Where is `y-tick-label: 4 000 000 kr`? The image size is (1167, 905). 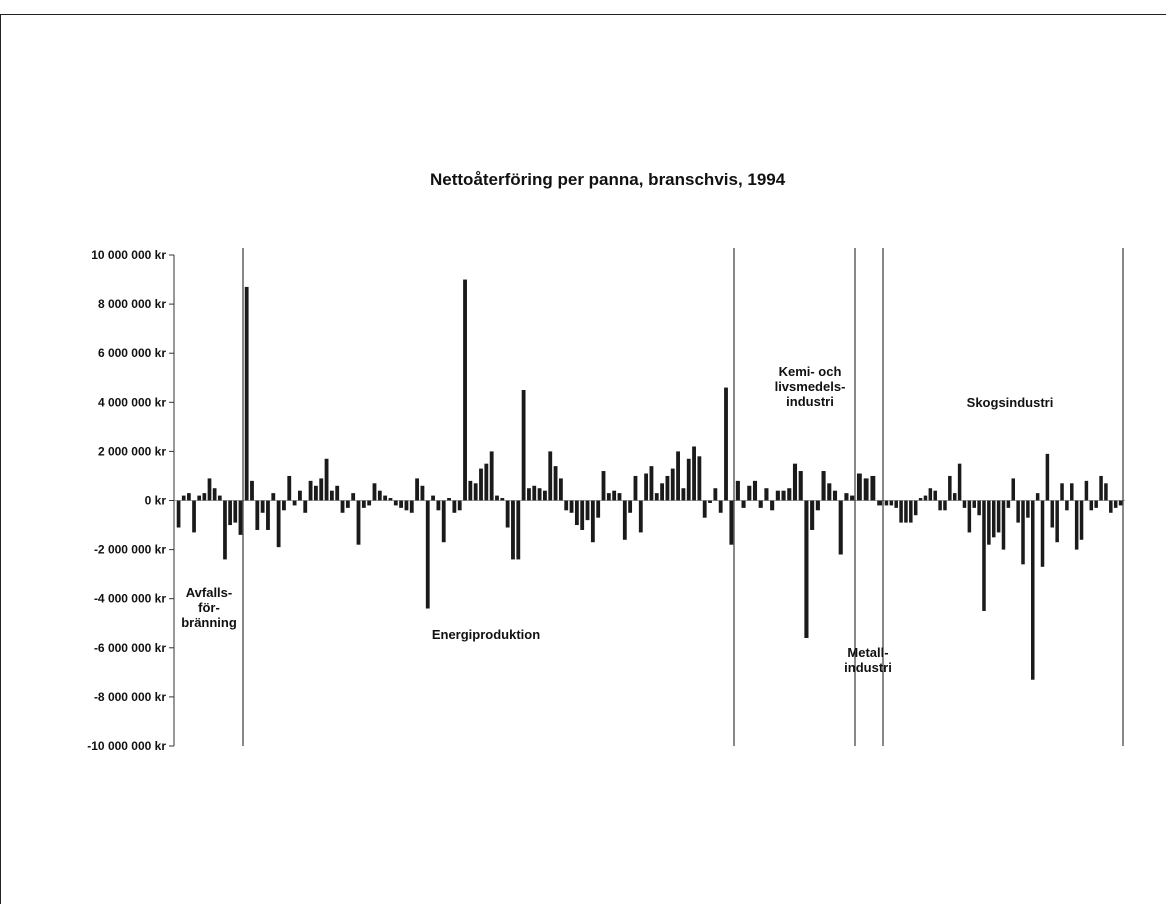 y-tick-label: 4 000 000 kr is located at coordinates (132, 402).